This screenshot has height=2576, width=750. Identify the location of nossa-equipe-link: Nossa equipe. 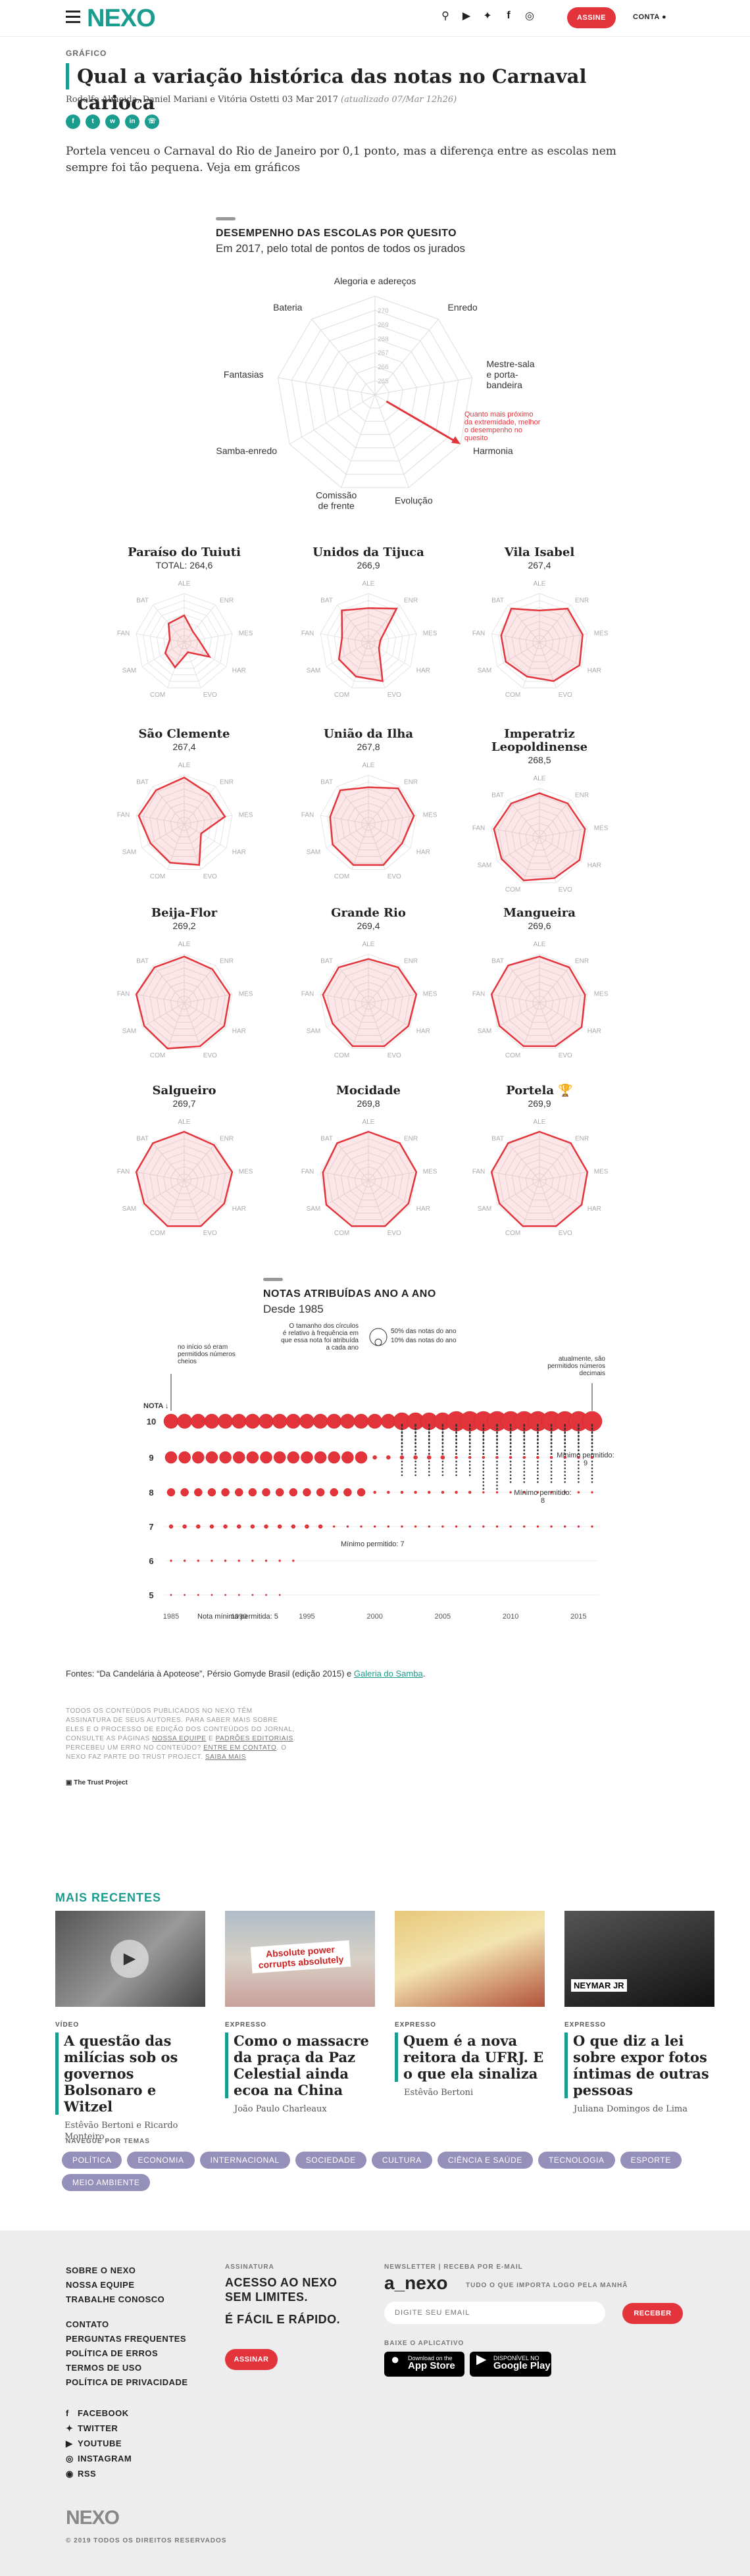
(179, 1738).